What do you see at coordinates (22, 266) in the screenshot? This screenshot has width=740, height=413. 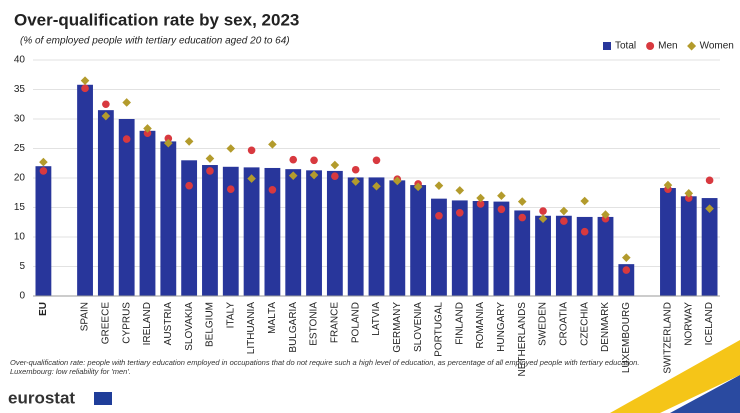 I see `y-tick-label: 5` at bounding box center [22, 266].